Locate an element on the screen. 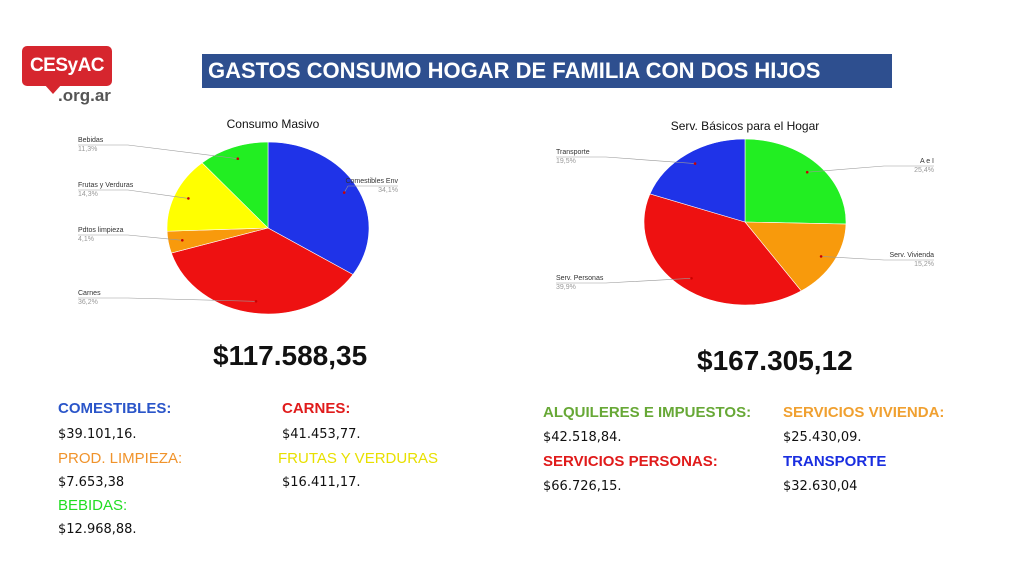 This screenshot has width=1024, height=576. slice-label-a-e-i: A e I is located at coordinates (927, 161).